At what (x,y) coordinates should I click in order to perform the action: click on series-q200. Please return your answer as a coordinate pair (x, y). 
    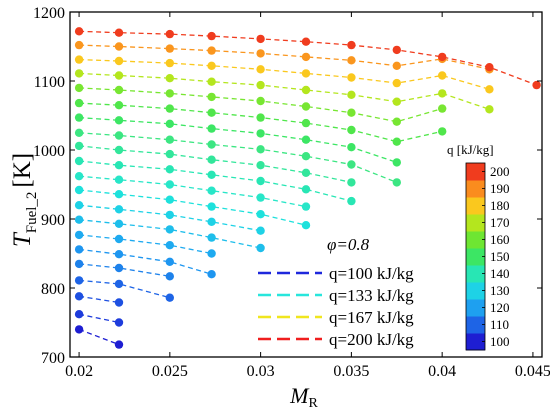
    Looking at the image, I should click on (307, 58).